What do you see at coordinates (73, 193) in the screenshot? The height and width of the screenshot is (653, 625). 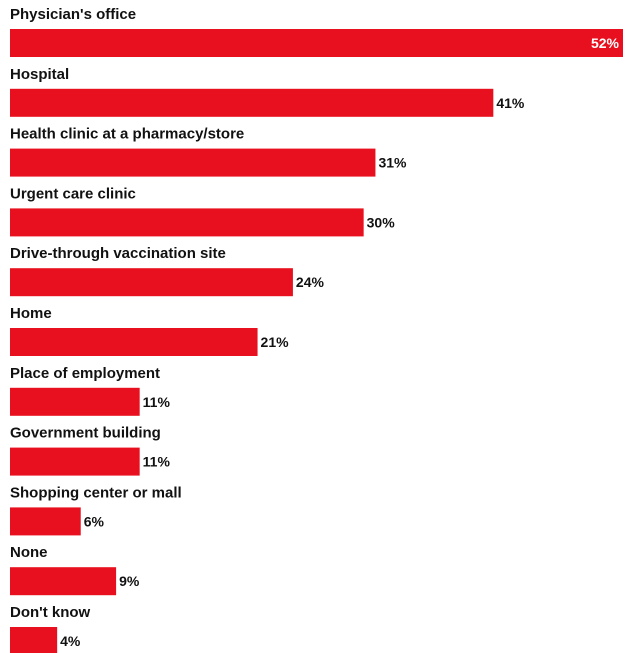 I see `category-label-3: Urgent care clinic` at bounding box center [73, 193].